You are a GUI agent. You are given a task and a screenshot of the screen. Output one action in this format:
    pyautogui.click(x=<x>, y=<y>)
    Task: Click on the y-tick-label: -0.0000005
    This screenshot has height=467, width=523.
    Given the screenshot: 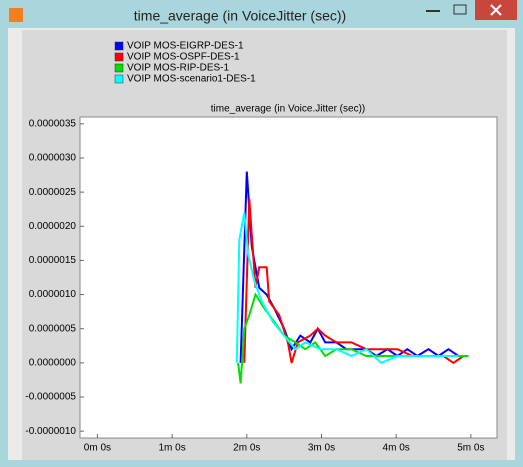 What is the action you would take?
    pyautogui.click(x=50, y=397)
    